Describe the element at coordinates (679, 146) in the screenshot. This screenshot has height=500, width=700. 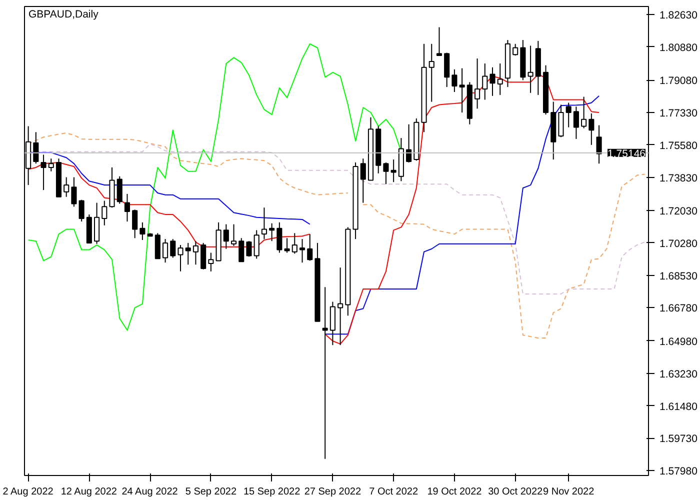
I see `y-tick-label: 1.75580` at that location.